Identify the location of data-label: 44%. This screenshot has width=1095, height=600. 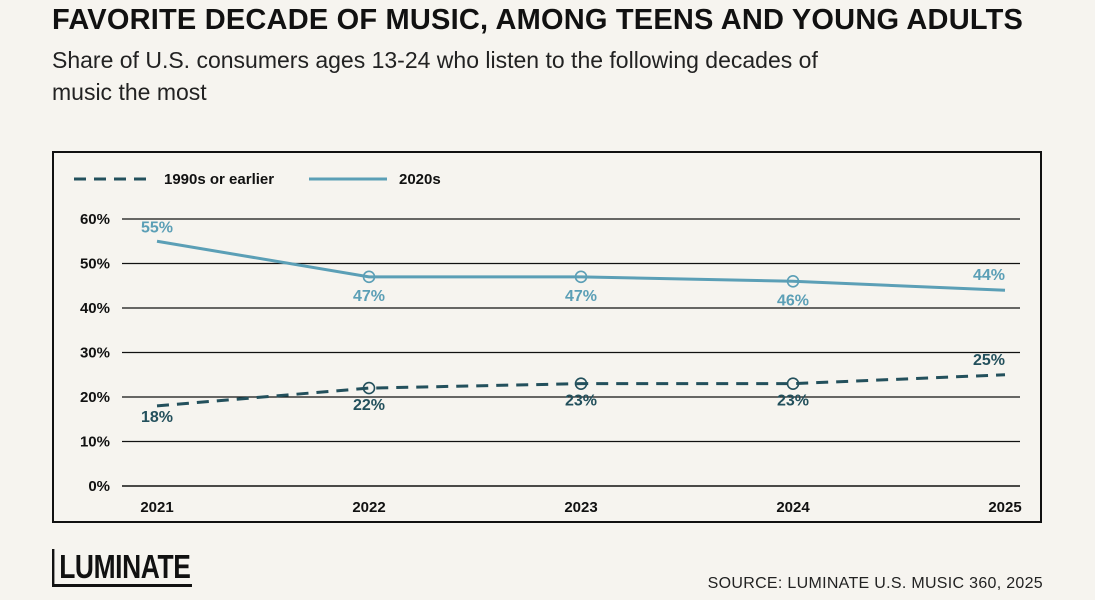
(989, 275).